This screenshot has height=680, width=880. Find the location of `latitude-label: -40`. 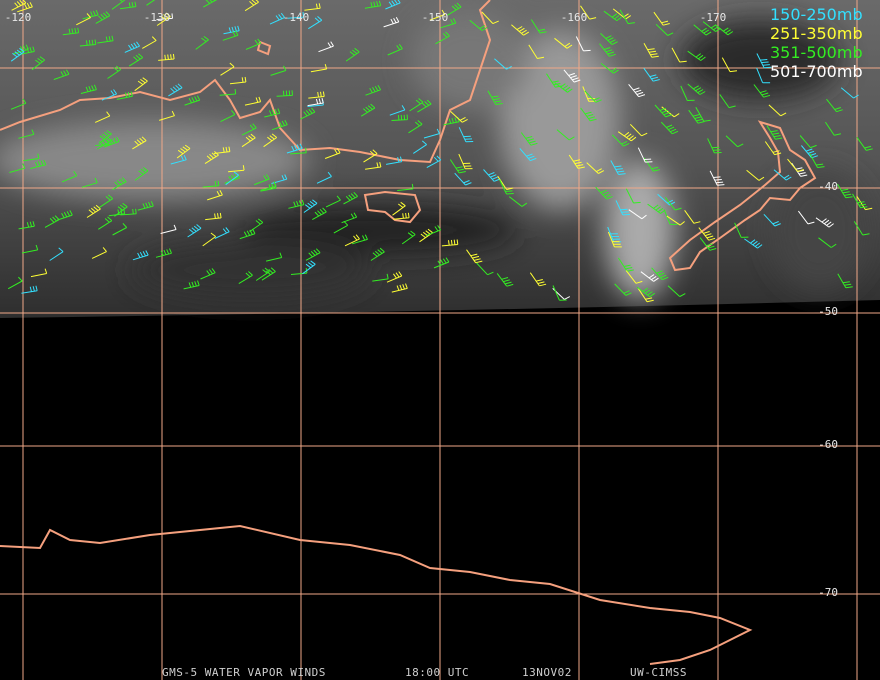

latitude-label: -40 is located at coordinates (828, 186).